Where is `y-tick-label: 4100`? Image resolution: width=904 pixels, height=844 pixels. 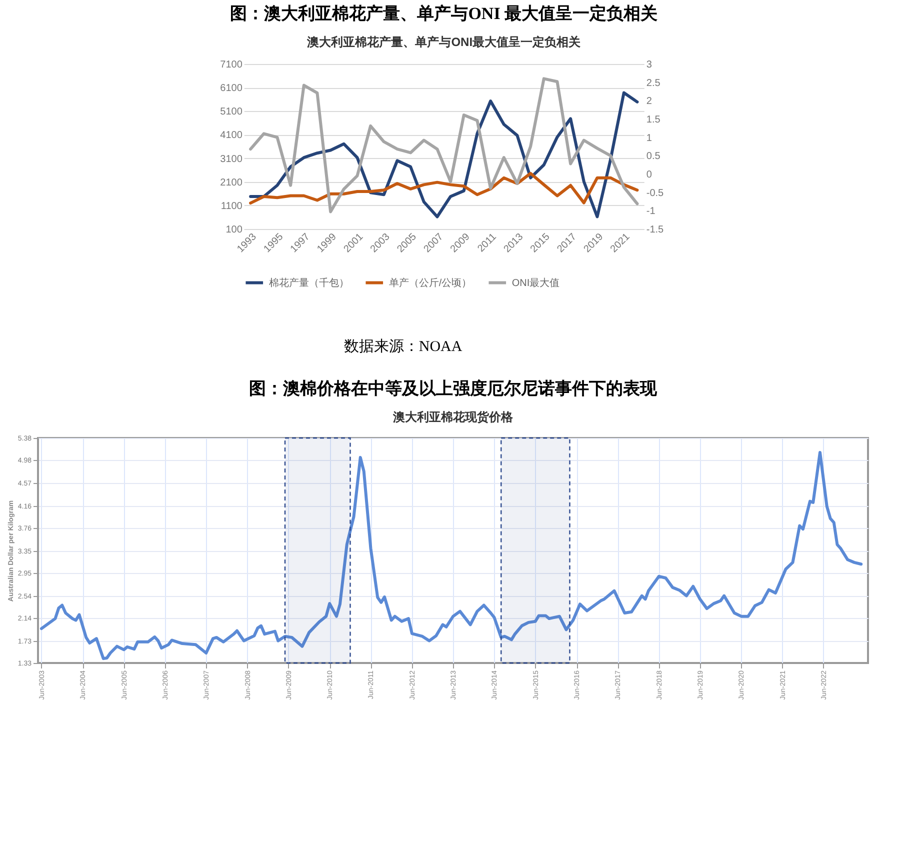 y-tick-label: 4100 is located at coordinates (231, 136).